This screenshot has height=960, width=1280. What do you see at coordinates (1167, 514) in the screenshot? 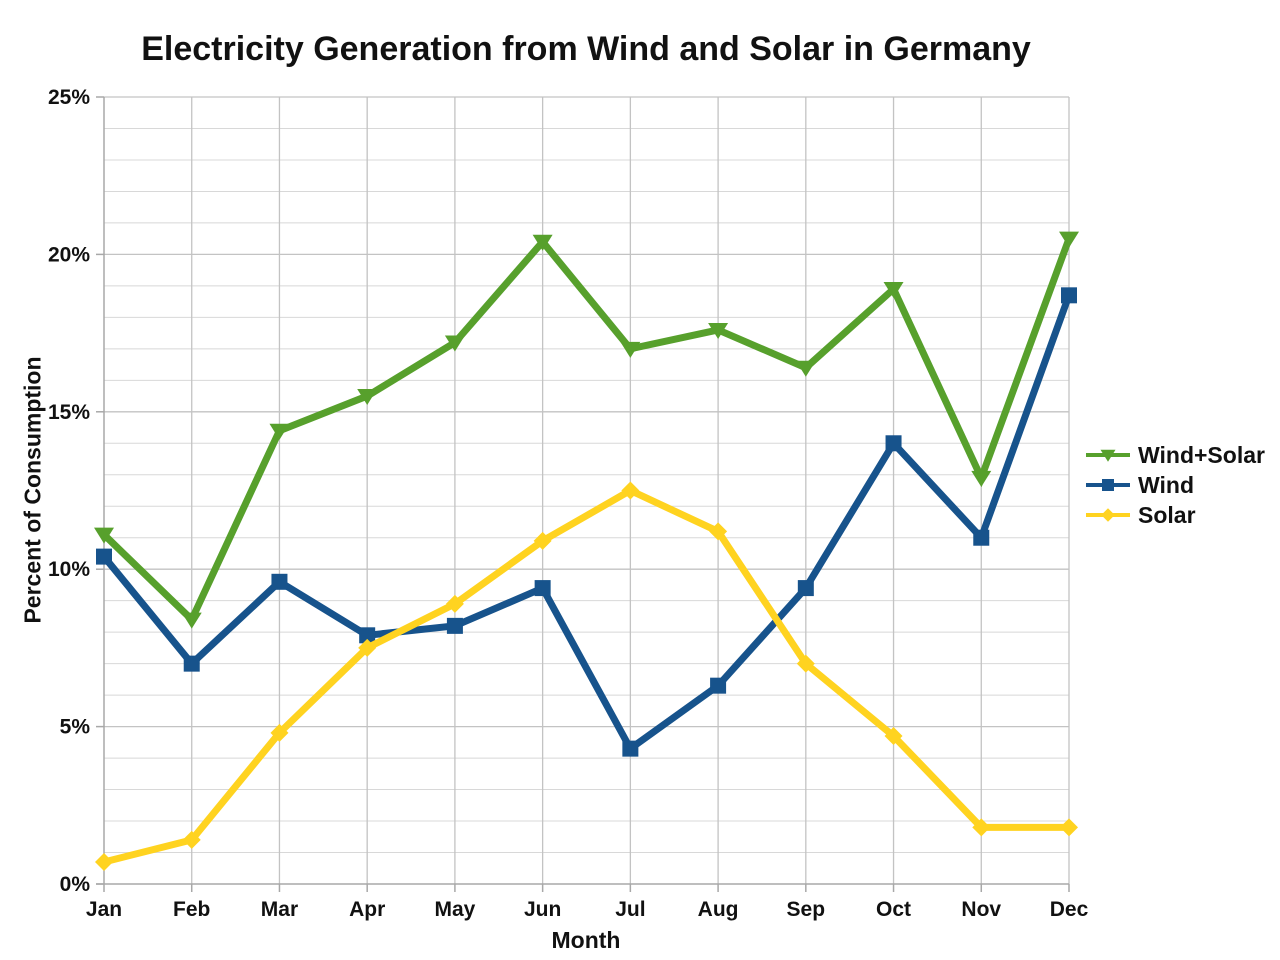
I see `legend-label-solar: Solar` at bounding box center [1167, 514].